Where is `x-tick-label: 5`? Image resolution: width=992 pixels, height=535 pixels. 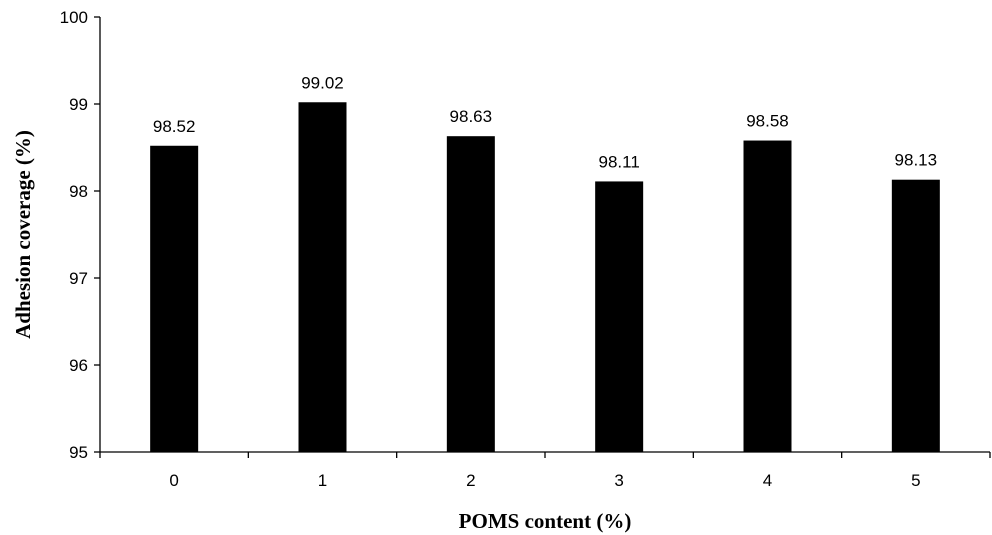
x-tick-label: 5 is located at coordinates (915, 480).